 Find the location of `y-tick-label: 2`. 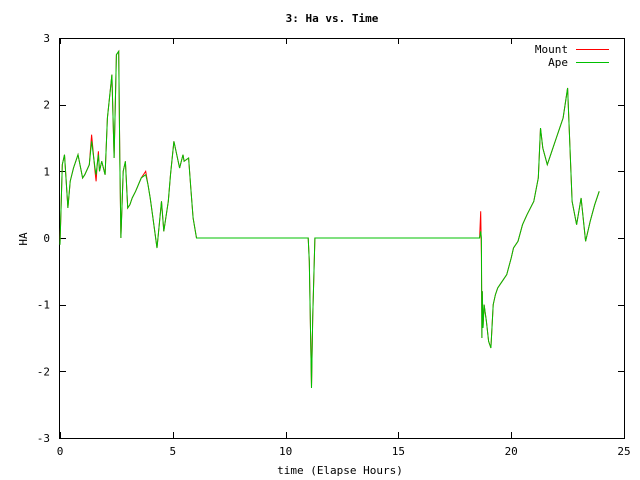

y-tick-label: 2 is located at coordinates (46, 105).